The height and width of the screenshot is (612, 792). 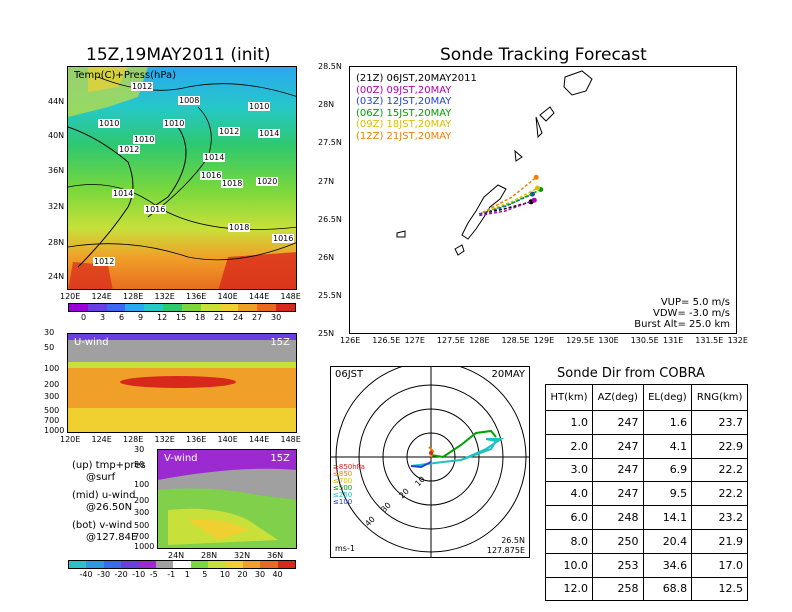 I want to click on v-wind-region, so click(x=218, y=529).